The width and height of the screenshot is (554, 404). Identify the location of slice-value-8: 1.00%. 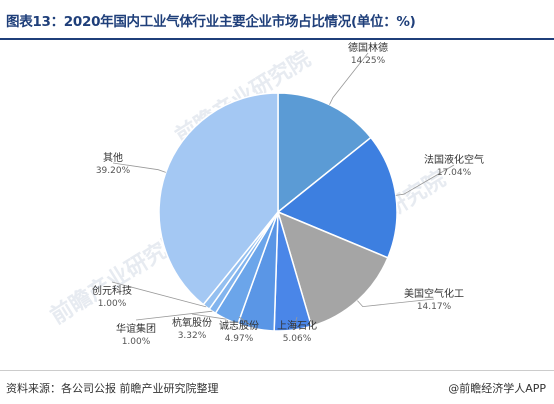
(112, 304).